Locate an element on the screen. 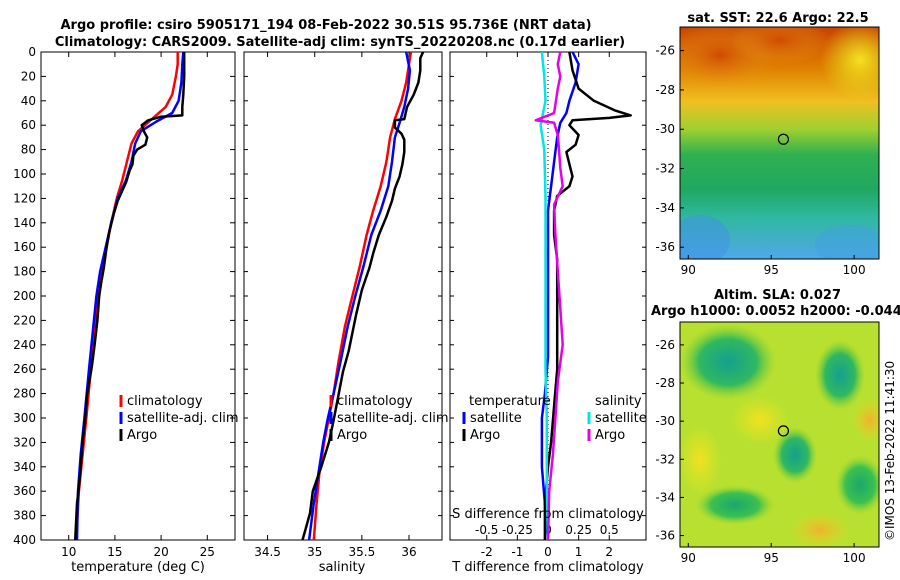 The height and width of the screenshot is (580, 900). x-tick-label: -2 is located at coordinates (487, 552).